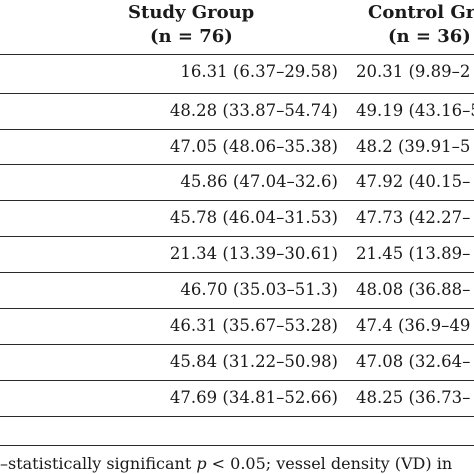 Image resolution: width=474 pixels, height=474 pixels. Describe the element at coordinates (191, 12) in the screenshot. I see `study-group-header: Study Group` at that location.